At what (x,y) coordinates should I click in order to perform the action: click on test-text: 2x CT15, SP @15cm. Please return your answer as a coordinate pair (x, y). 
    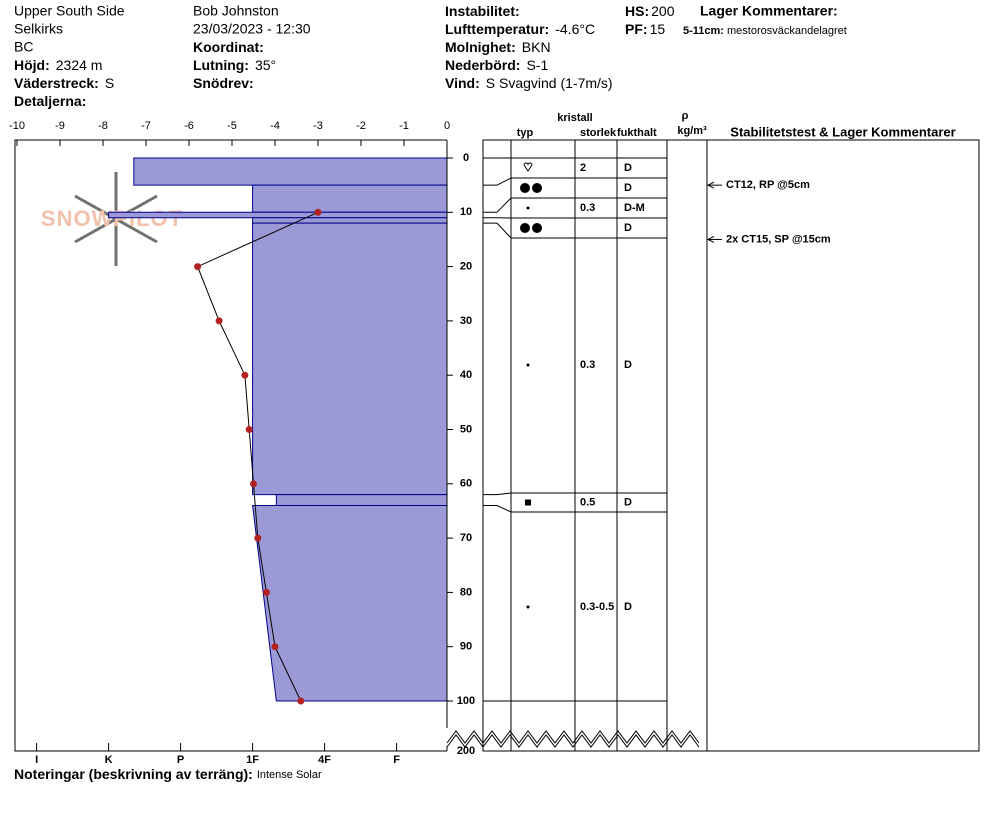
    Looking at the image, I should click on (778, 239).